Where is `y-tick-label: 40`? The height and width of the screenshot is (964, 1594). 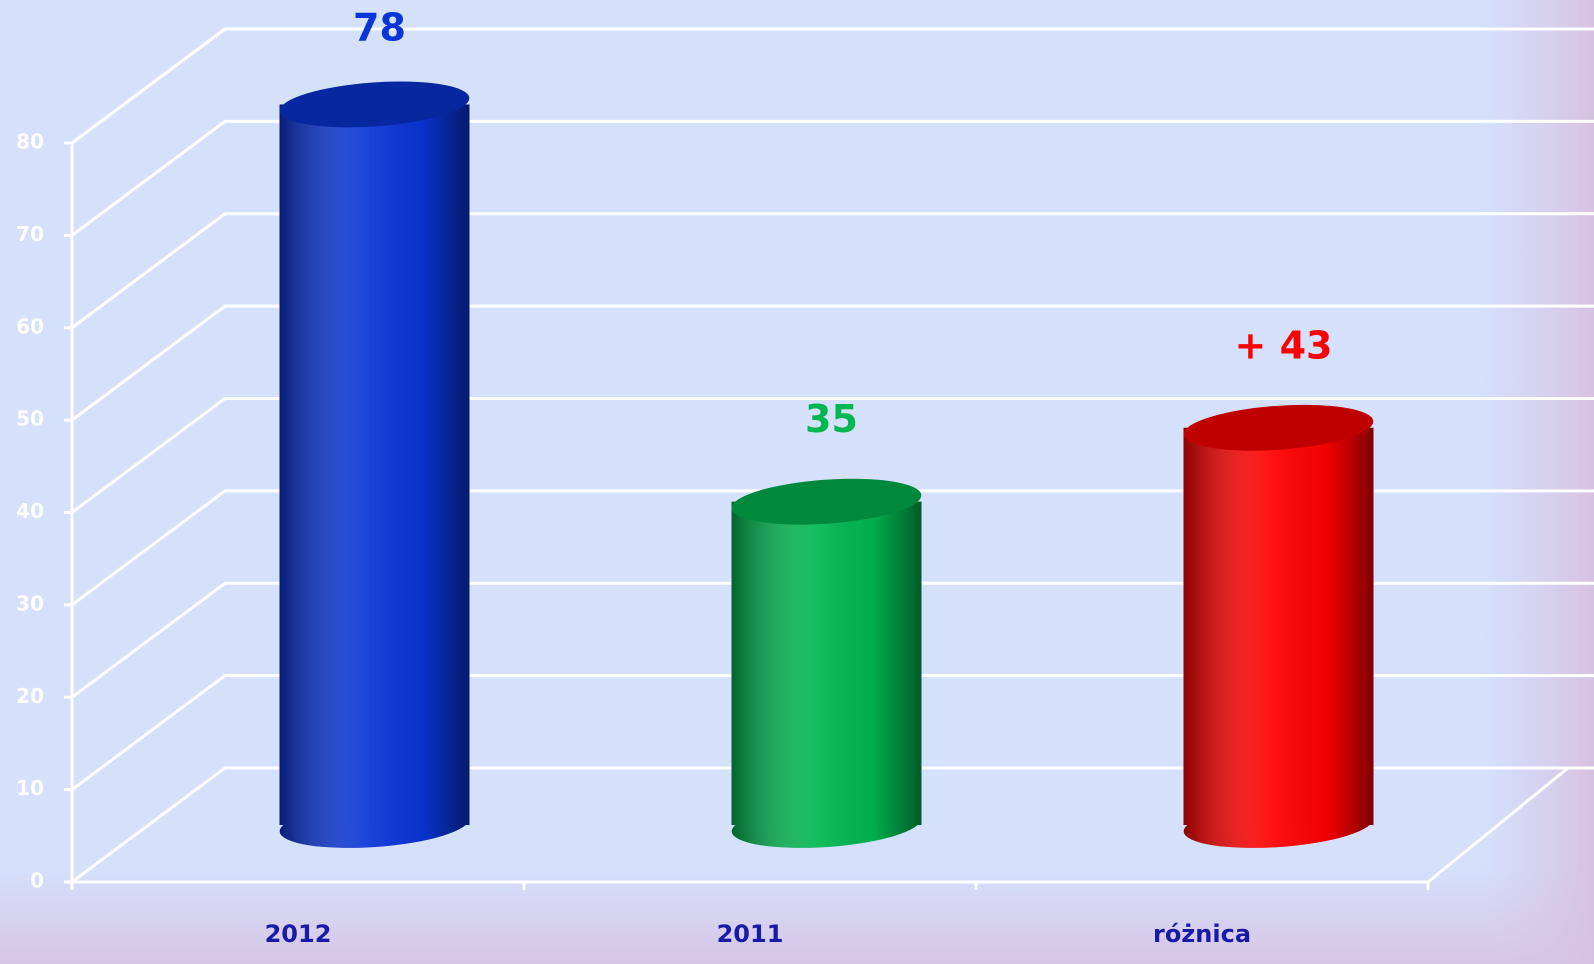
y-tick-label: 40 is located at coordinates (30, 511).